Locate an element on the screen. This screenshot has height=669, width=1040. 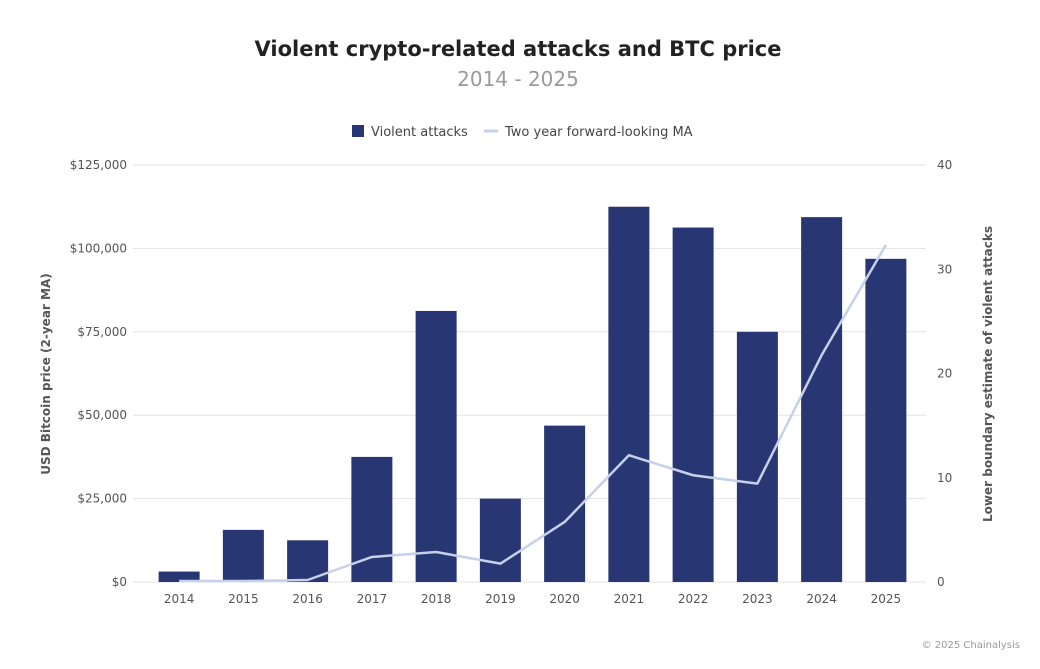
chart-subtitle: 2014 - 2025 is located at coordinates (518, 79).